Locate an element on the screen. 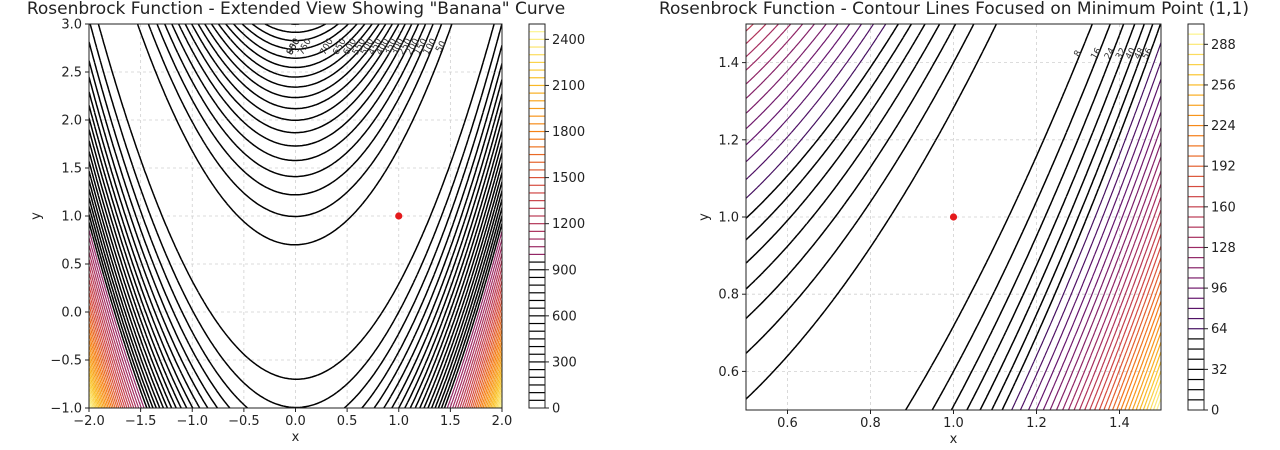 The height and width of the screenshot is (450, 1280). x-tick-label: 1.5 is located at coordinates (450, 421).